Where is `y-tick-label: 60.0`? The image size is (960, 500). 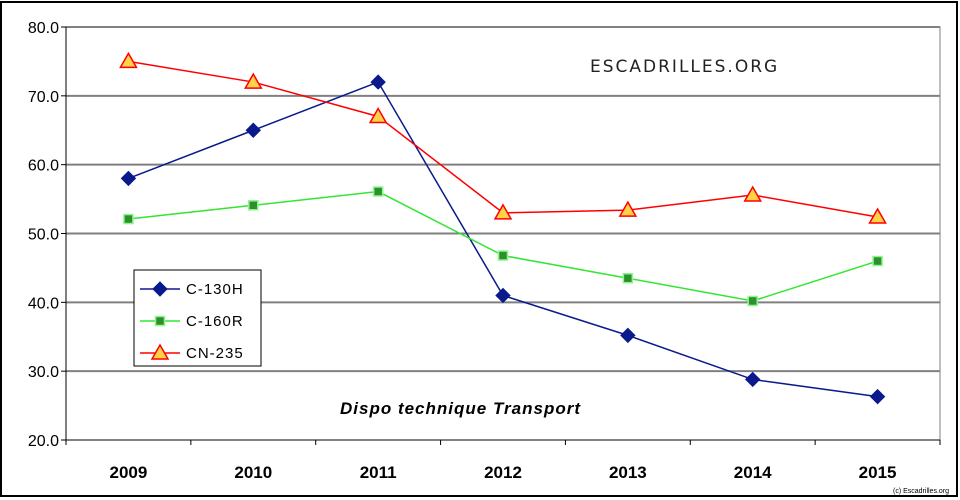 y-tick-label: 60.0 is located at coordinates (43, 166).